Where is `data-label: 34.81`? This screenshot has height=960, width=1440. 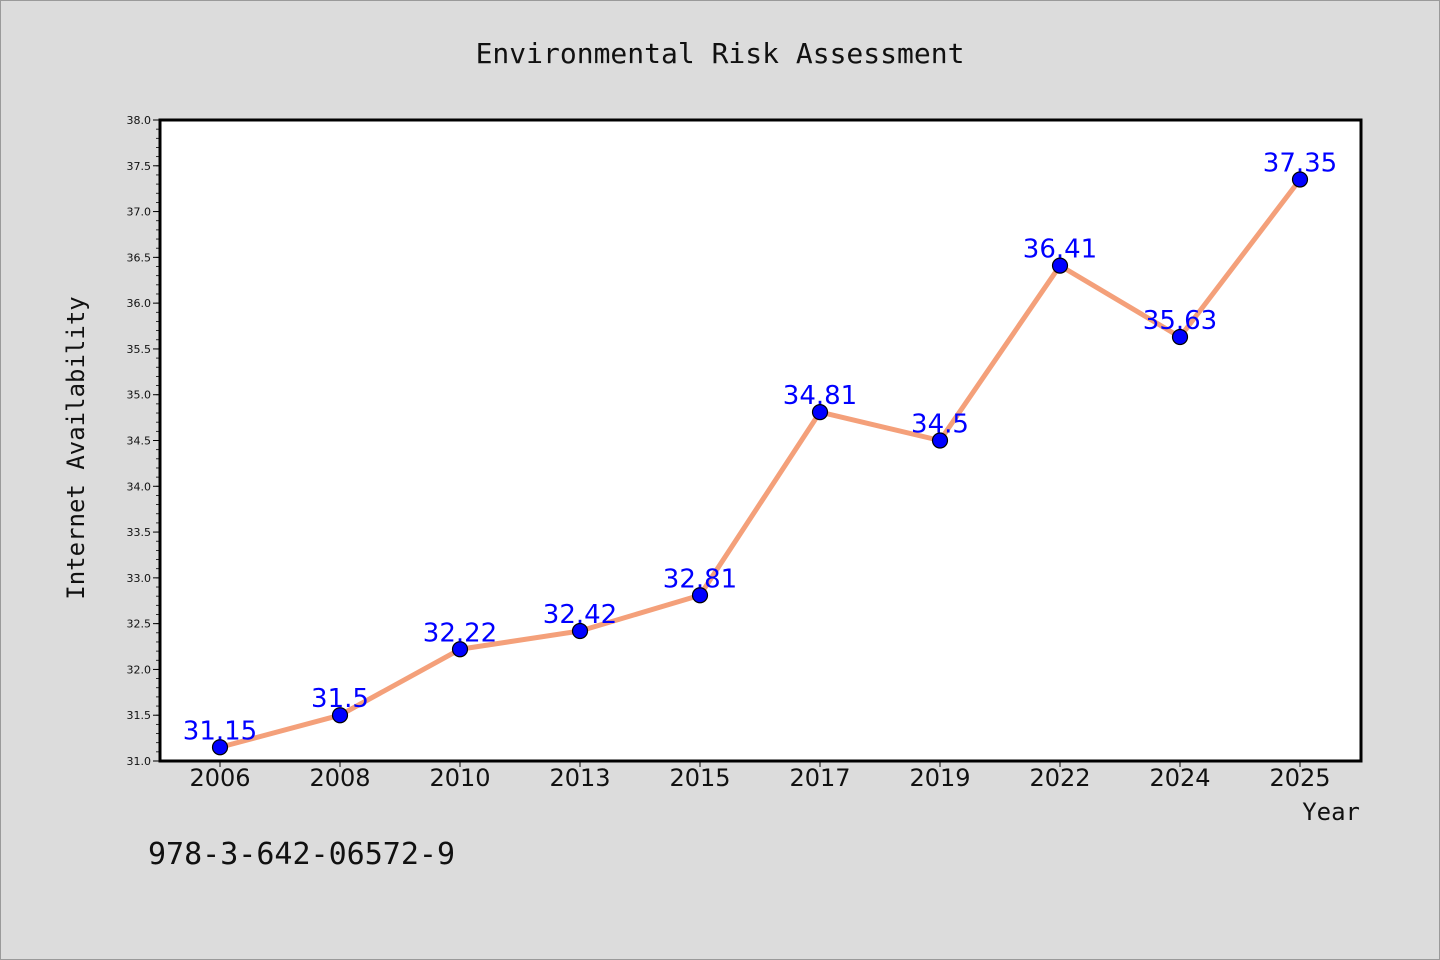 data-label: 34.81 is located at coordinates (820, 396).